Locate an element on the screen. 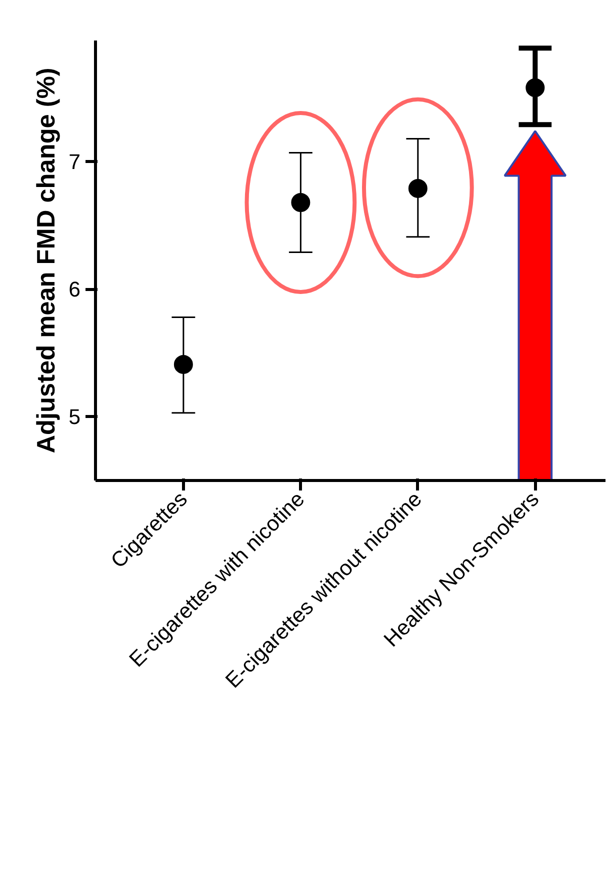 This screenshot has height=880, width=615. y-tick-label: 5 is located at coordinates (74, 417).